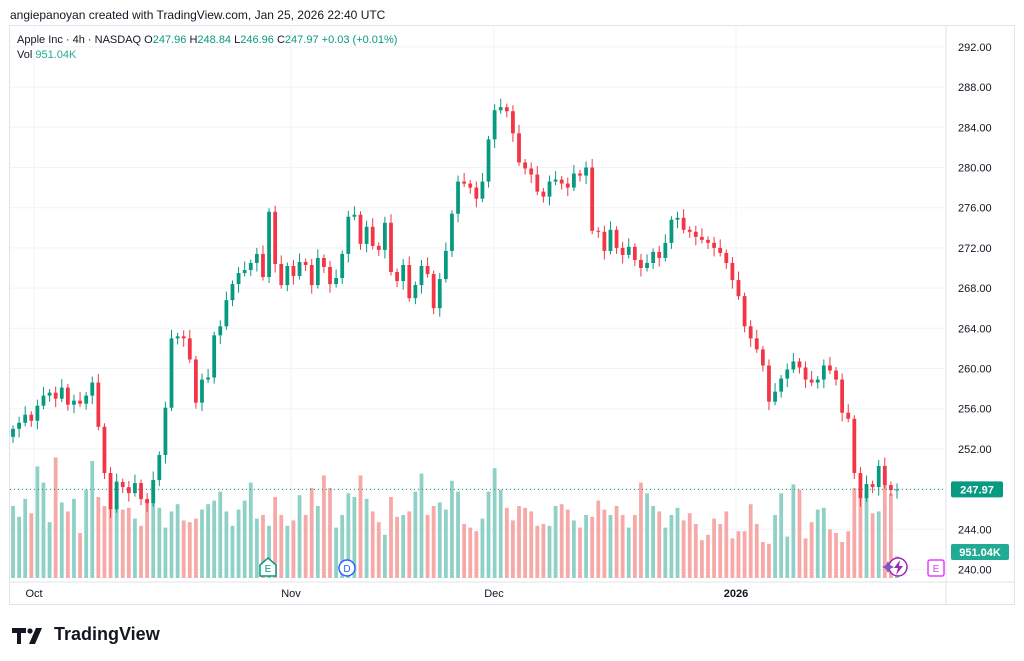  Describe the element at coordinates (214, 40) in the screenshot. I see `high-value: 248.84` at that location.